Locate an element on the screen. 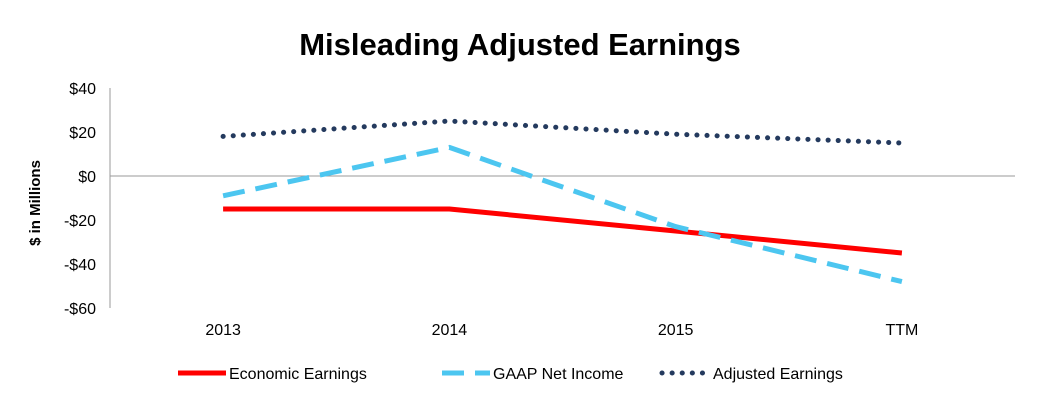 This screenshot has height=405, width=1041. y-tick-label: $40 is located at coordinates (82, 89).